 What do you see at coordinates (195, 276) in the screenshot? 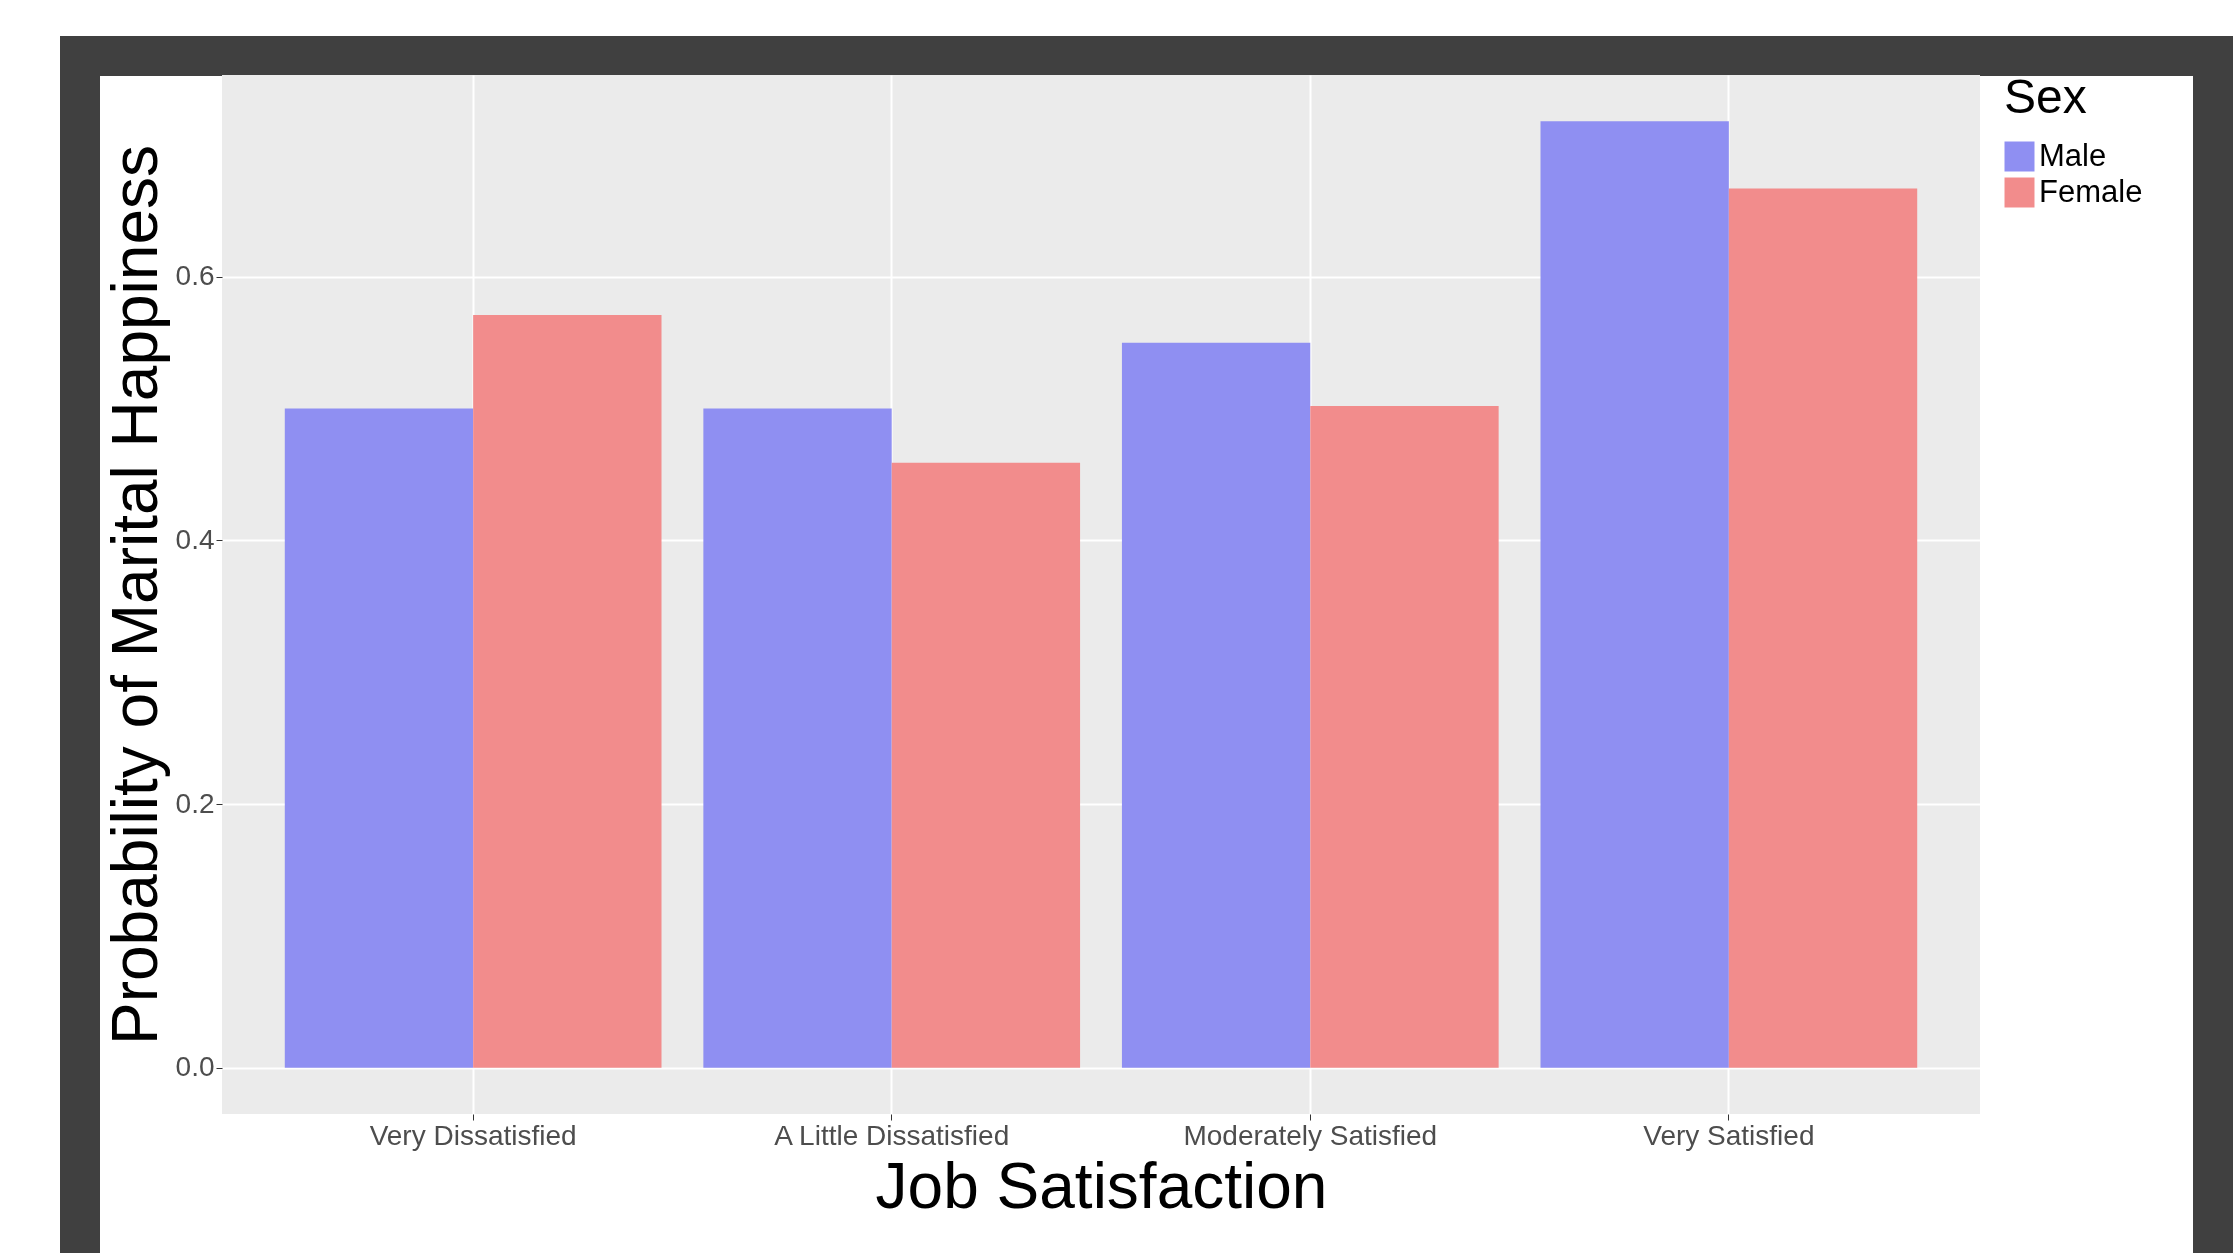
I see `y-tick-label: 0.6` at bounding box center [195, 276].